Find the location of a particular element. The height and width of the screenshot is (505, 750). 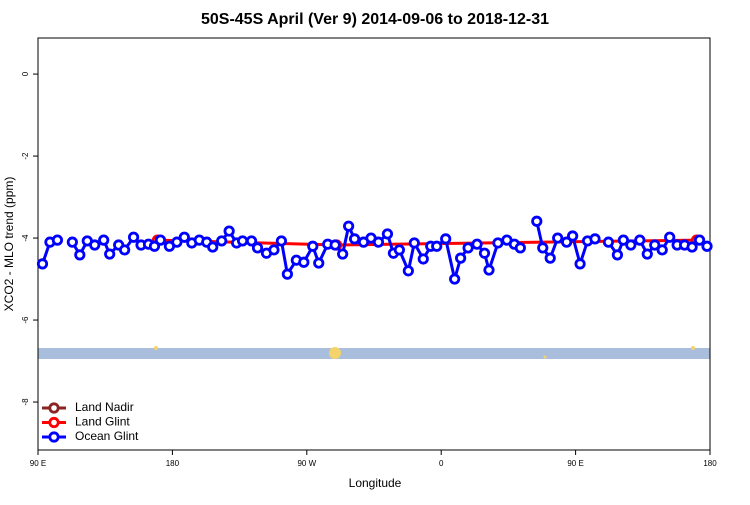

y-tick-label: -2 is located at coordinates (25, 156).